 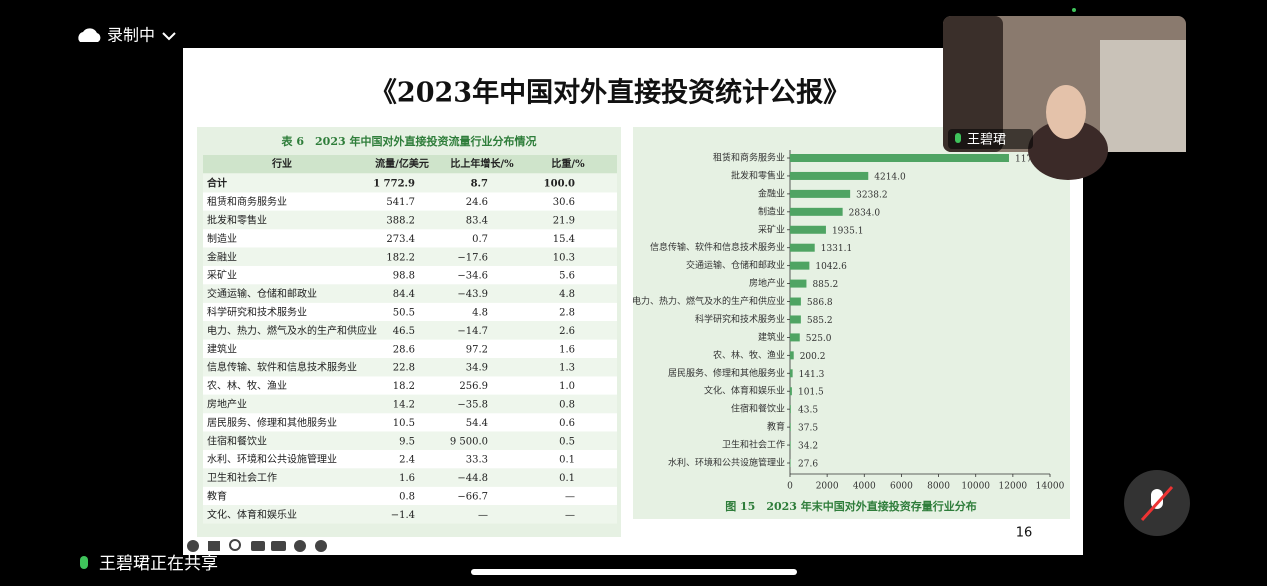 What do you see at coordinates (811, 393) in the screenshot?
I see `value-label: 101.5` at bounding box center [811, 393].